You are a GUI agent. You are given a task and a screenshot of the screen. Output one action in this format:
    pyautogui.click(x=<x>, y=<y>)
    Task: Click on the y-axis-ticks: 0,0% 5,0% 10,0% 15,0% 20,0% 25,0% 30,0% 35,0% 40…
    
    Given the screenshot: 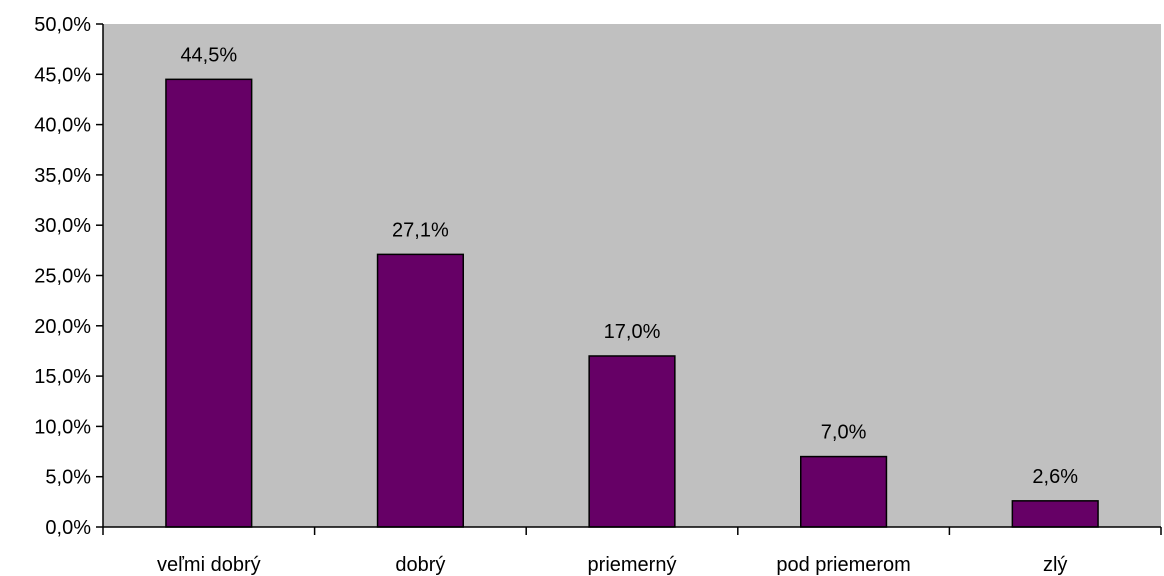 What is the action you would take?
    pyautogui.click(x=68, y=276)
    